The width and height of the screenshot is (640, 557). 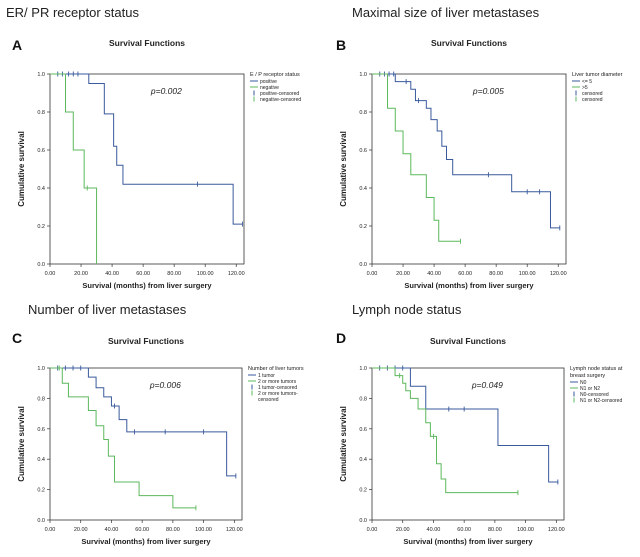 I want to click on legend-label: >5, so click(x=585, y=88).